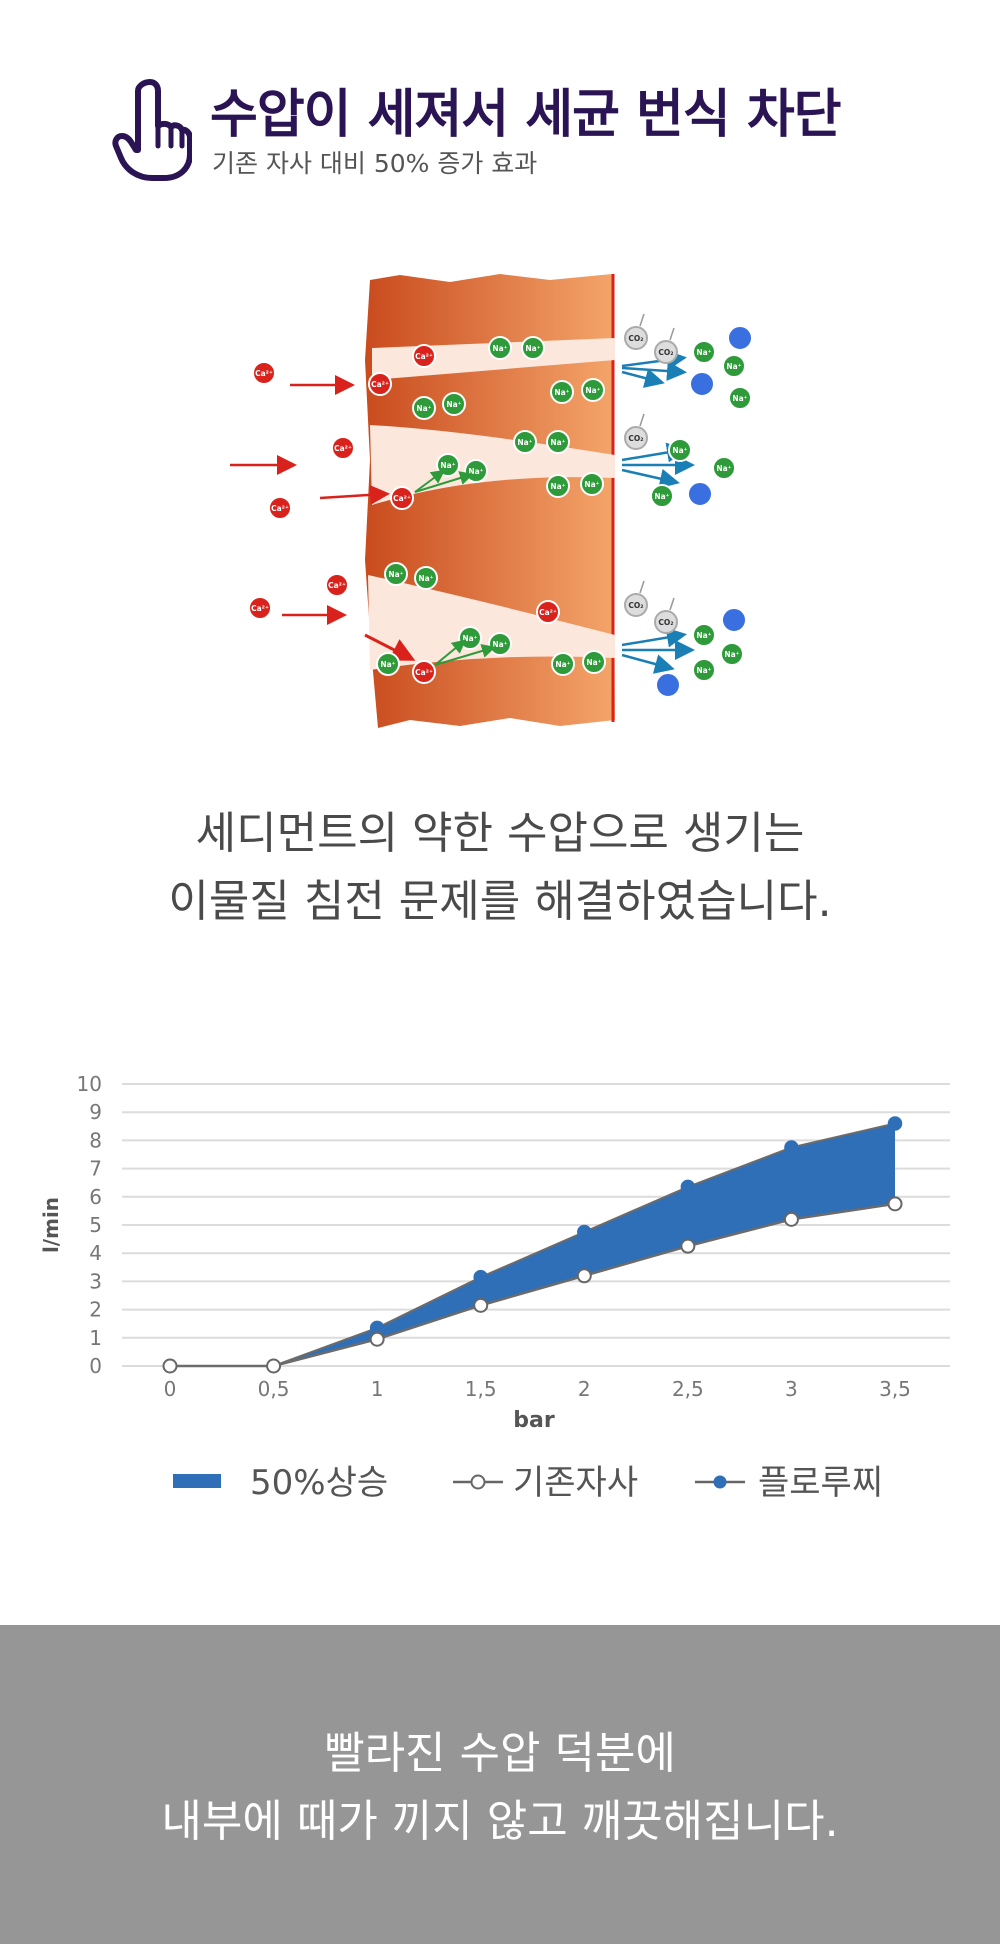  Describe the element at coordinates (500, 901) in the screenshot. I see `description-line-2: 이물질 침전 문제를 해결하였습니다.` at that location.